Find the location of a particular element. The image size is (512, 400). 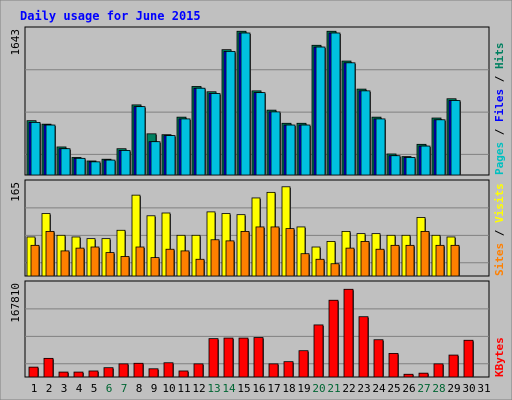

day-label-18: 18 is located at coordinates (288, 388).